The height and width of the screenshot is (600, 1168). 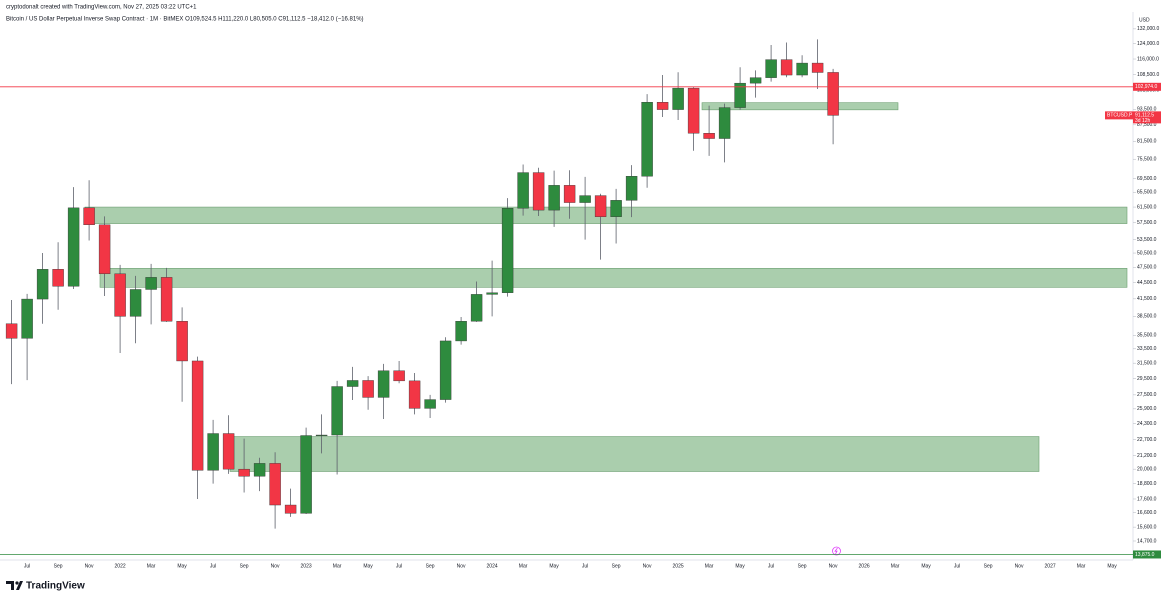 I want to click on y-tick-label: 132,000.0, so click(x=1148, y=29).